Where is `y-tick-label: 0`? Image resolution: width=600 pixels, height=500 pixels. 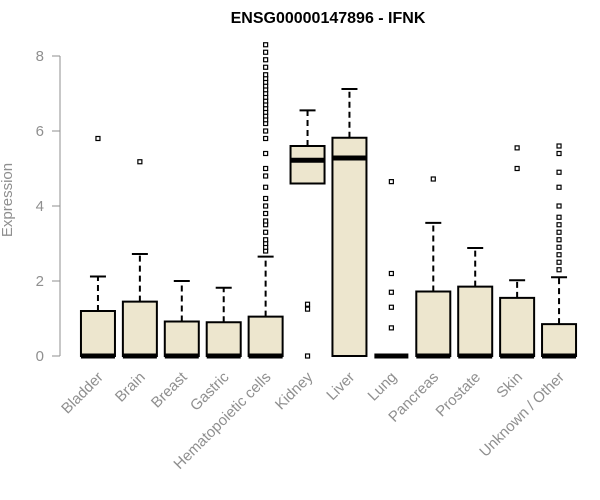 y-tick-label: 0 is located at coordinates (40, 356).